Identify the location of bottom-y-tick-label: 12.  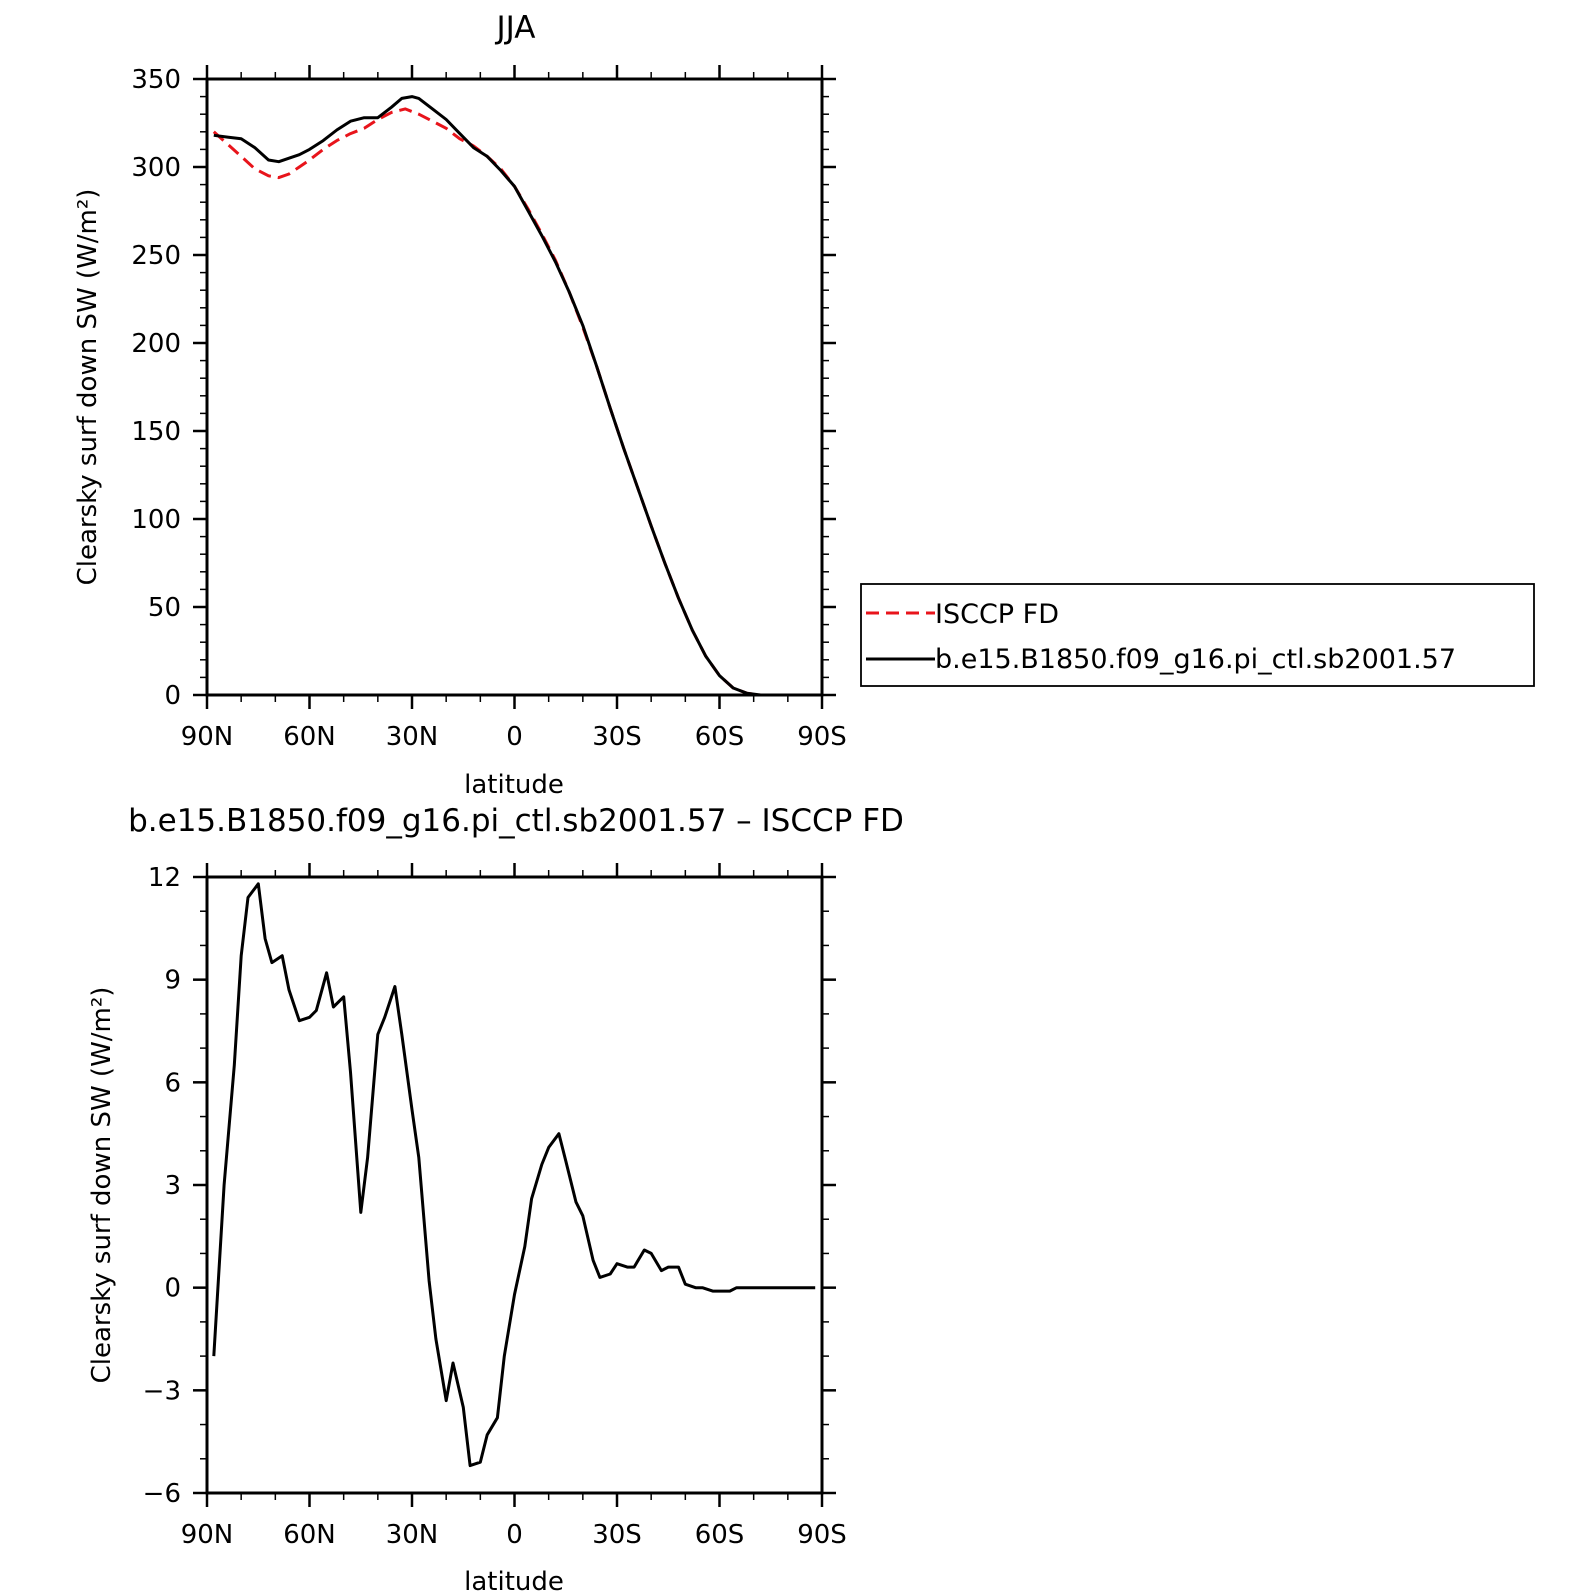
(164, 878).